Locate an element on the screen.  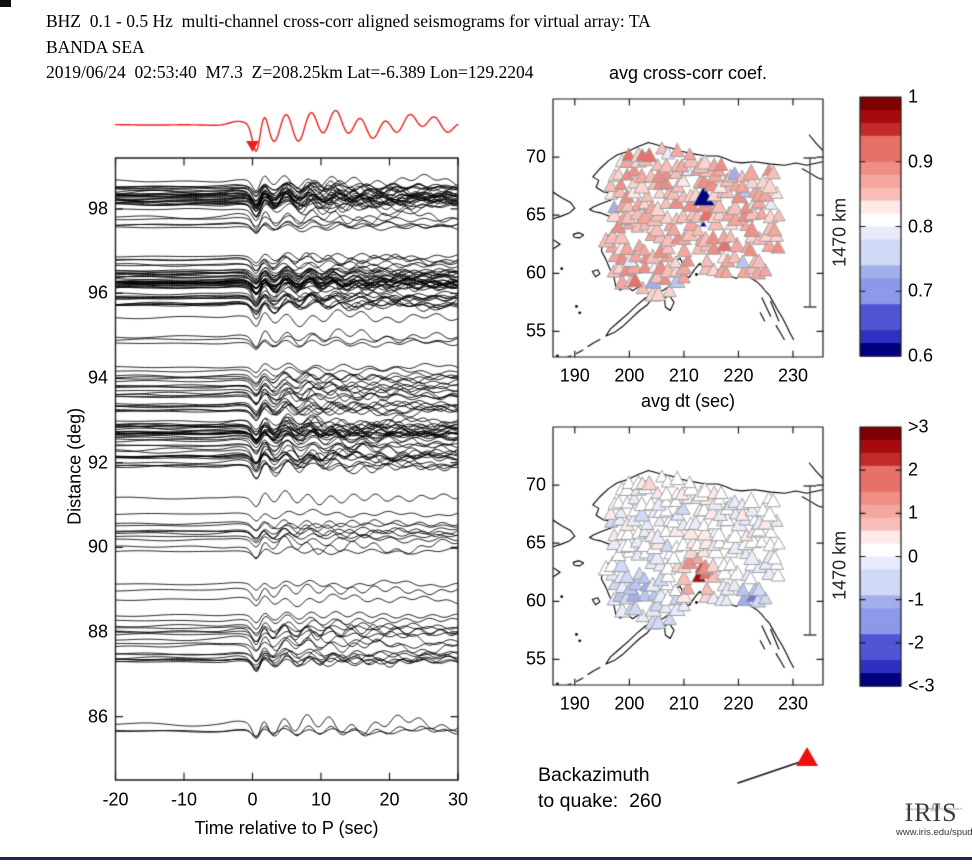
iris-logo: IRIS www.iris.edu/spud is located at coordinates (934, 818).